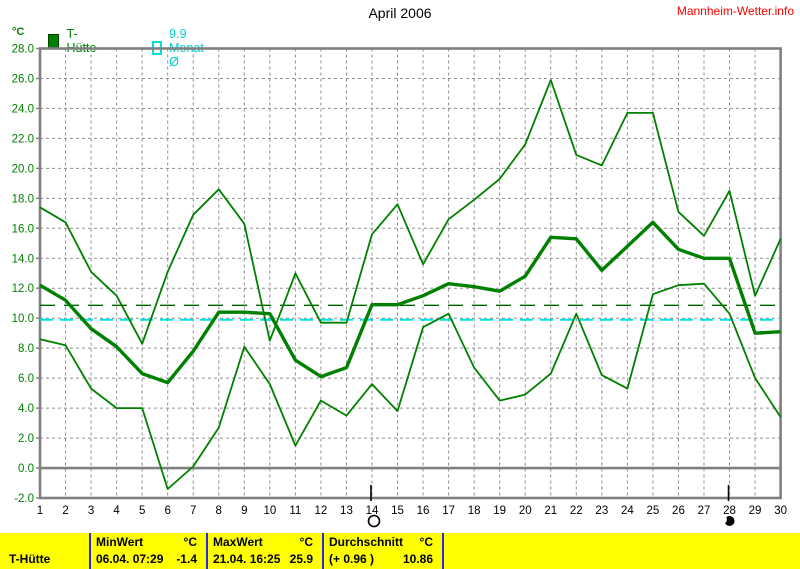 The height and width of the screenshot is (569, 800). What do you see at coordinates (448, 511) in the screenshot?
I see `x-axis-label: 17` at bounding box center [448, 511].